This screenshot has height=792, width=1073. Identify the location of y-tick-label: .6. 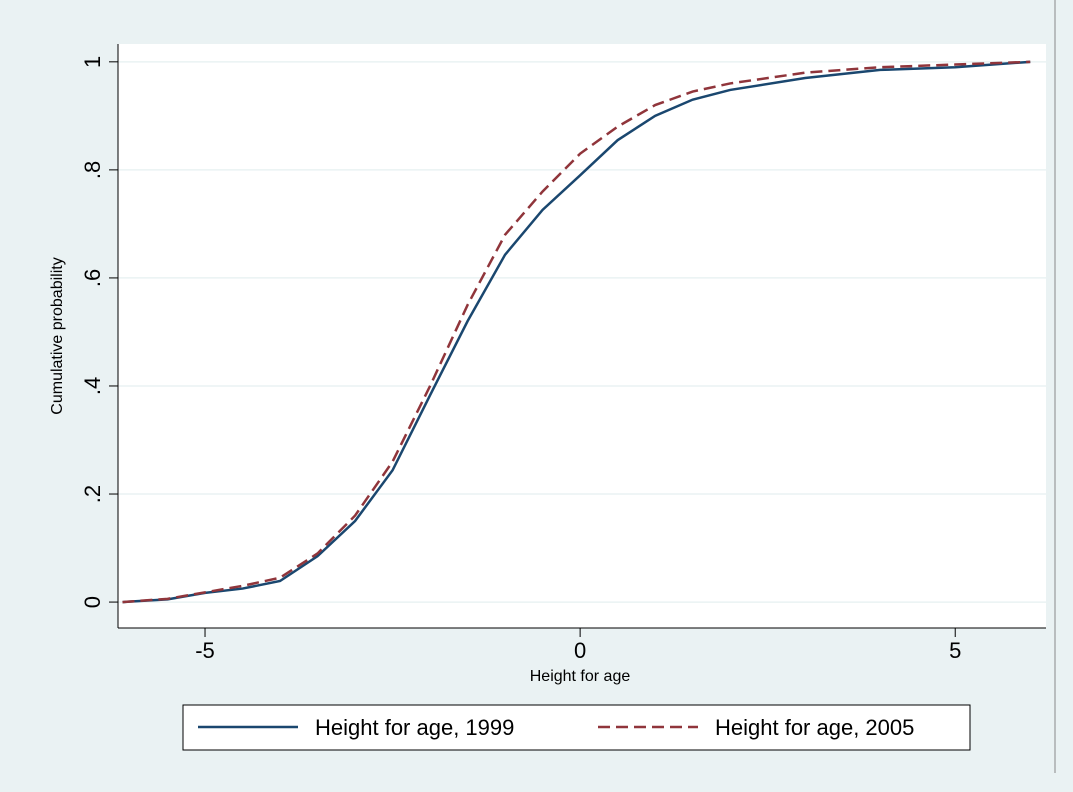
(92, 278).